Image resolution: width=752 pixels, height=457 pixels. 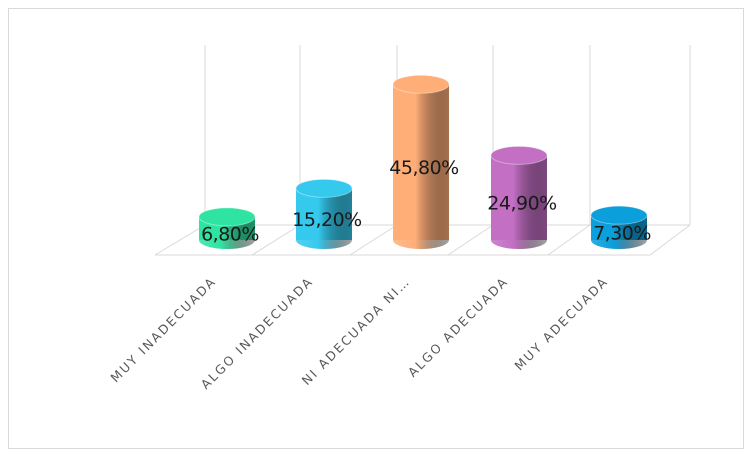 I want to click on value-label: 15,20%, so click(x=326, y=220).